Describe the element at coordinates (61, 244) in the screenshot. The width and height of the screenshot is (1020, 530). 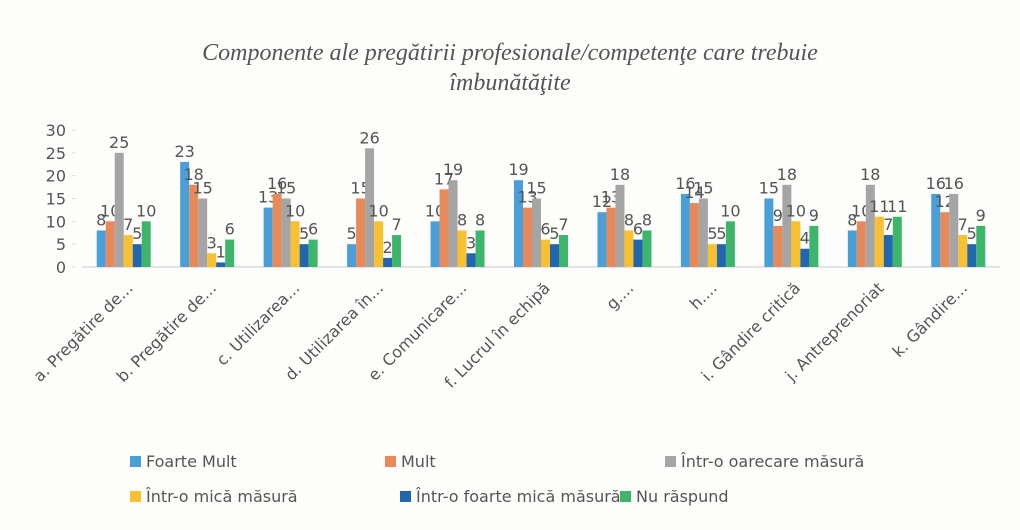
I see `y-tick-label: 5` at that location.